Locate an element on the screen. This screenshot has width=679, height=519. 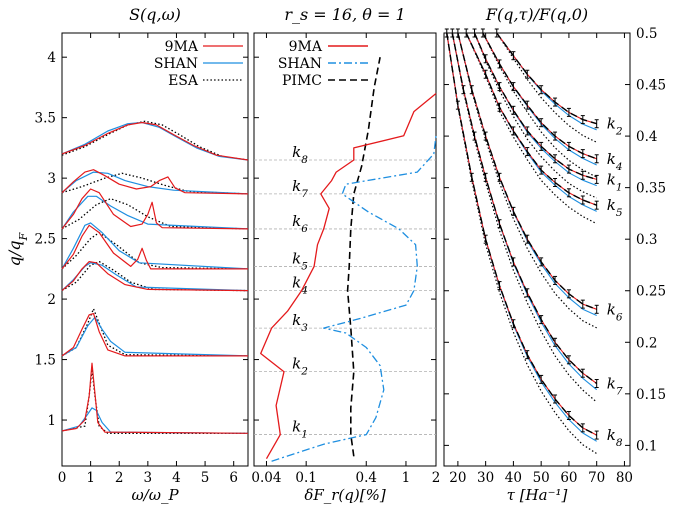
curve-label: k2 is located at coordinates (615, 126).